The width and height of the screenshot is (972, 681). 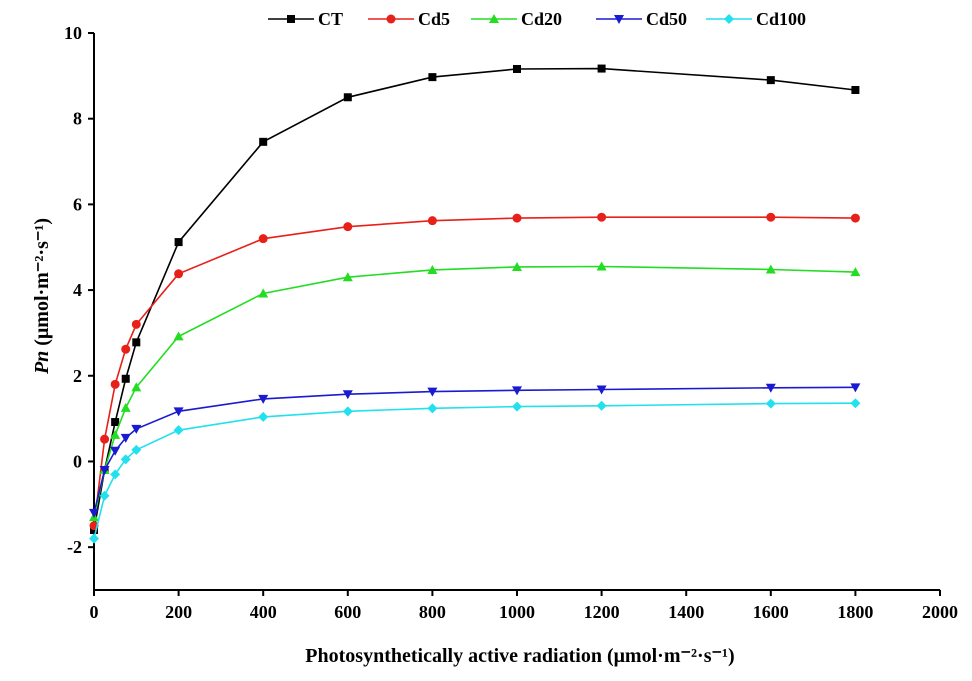 I want to click on legend-item: Cd5, so click(x=409, y=19).